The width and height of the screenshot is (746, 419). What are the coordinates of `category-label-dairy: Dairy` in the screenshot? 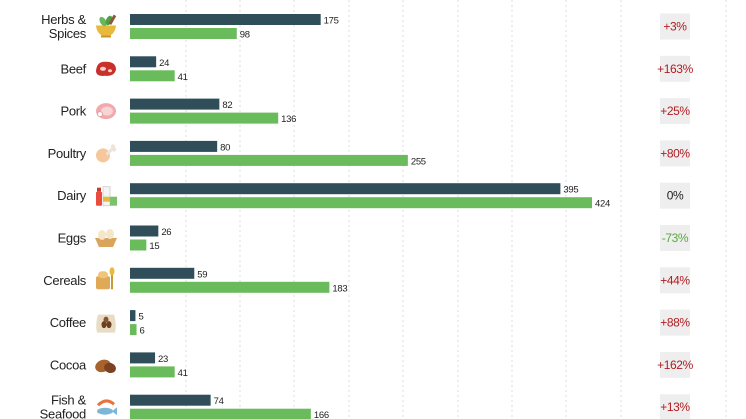 It's located at (72, 195).